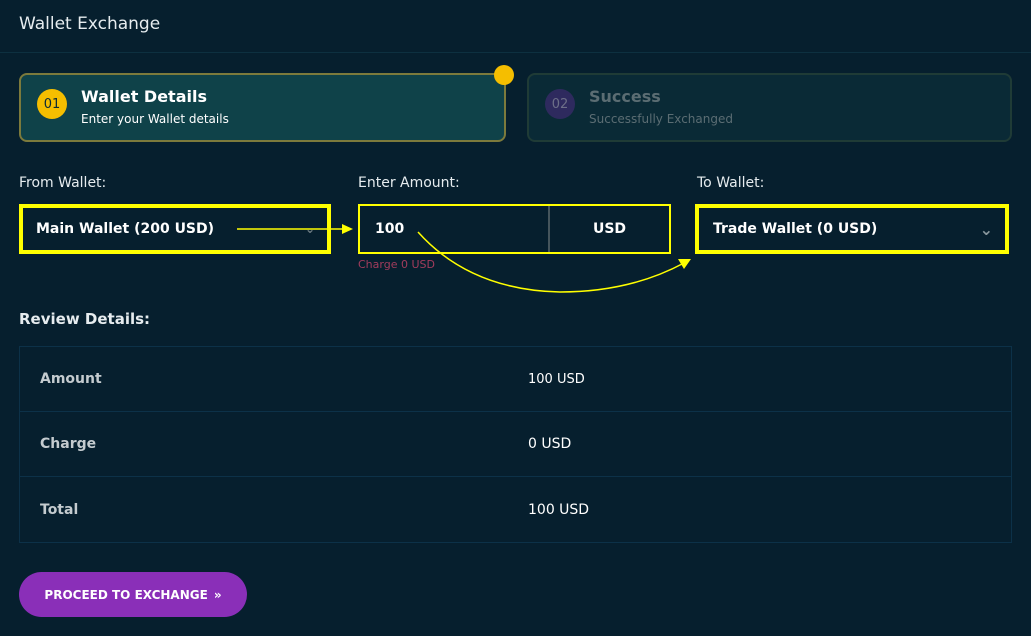  Describe the element at coordinates (71, 379) in the screenshot. I see `row-label: Amount` at that location.